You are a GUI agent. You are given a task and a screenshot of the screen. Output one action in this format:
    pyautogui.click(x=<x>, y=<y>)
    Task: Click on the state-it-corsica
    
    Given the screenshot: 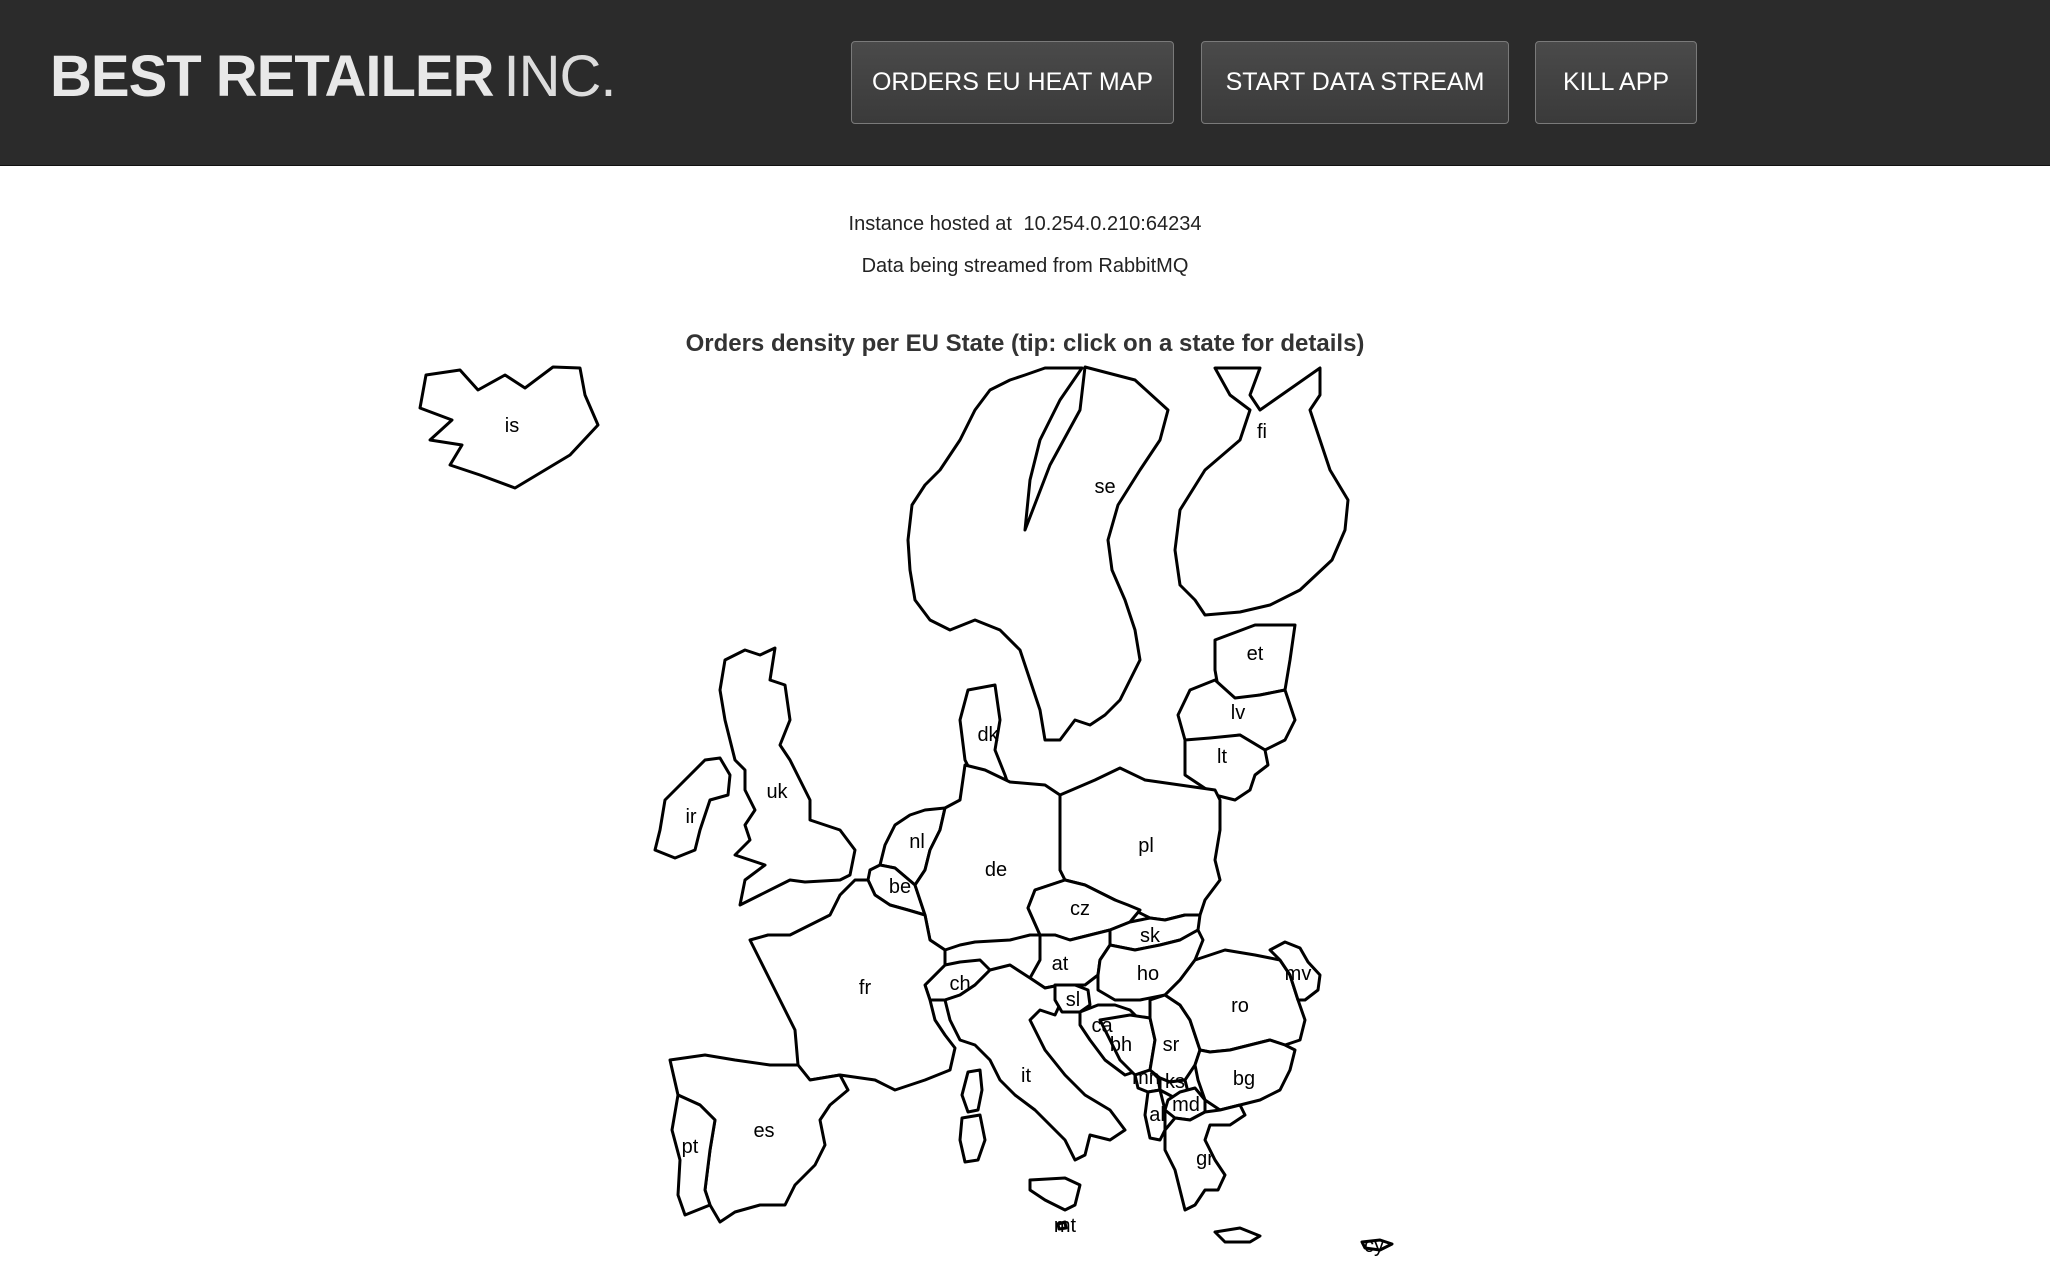 What is the action you would take?
    pyautogui.click(x=972, y=1138)
    